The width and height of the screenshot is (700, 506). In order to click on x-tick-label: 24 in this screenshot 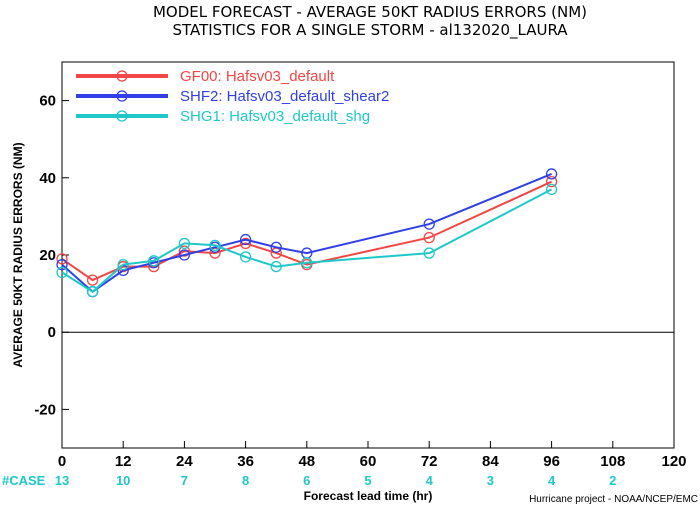, I will do `click(184, 461)`.